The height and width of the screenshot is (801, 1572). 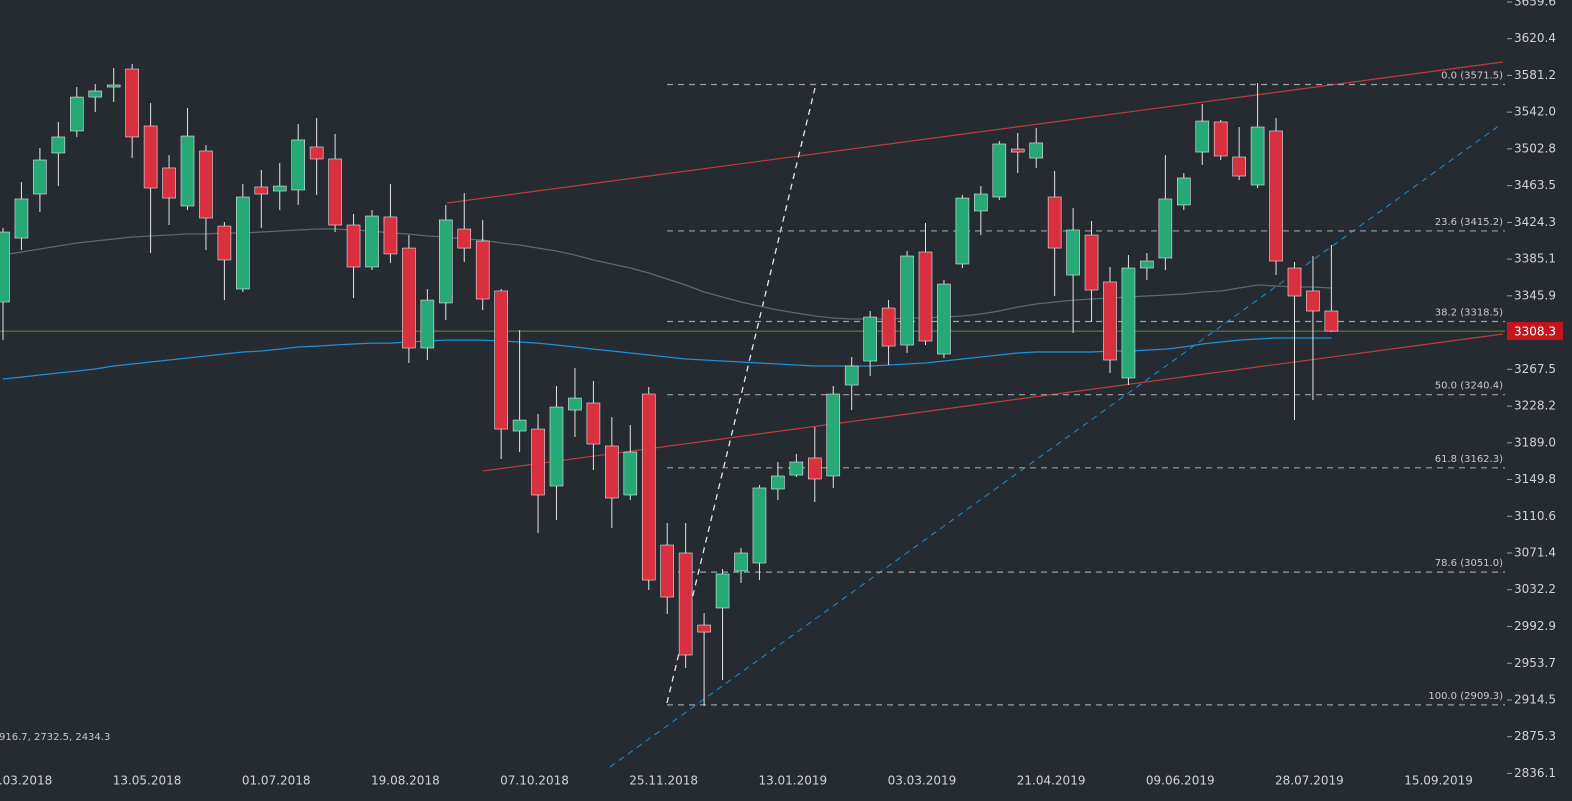 What do you see at coordinates (1535, 442) in the screenshot?
I see `y-tick-label: 3189.0` at bounding box center [1535, 442].